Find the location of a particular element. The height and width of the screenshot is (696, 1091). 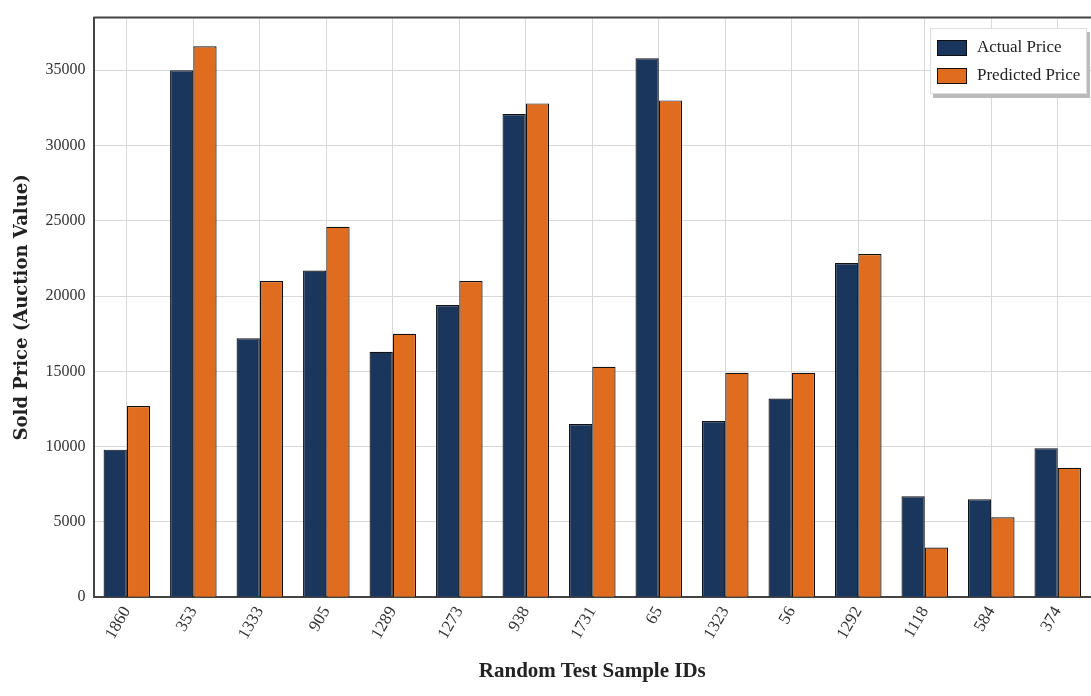

x-tick-label: 584 is located at coordinates (984, 618).